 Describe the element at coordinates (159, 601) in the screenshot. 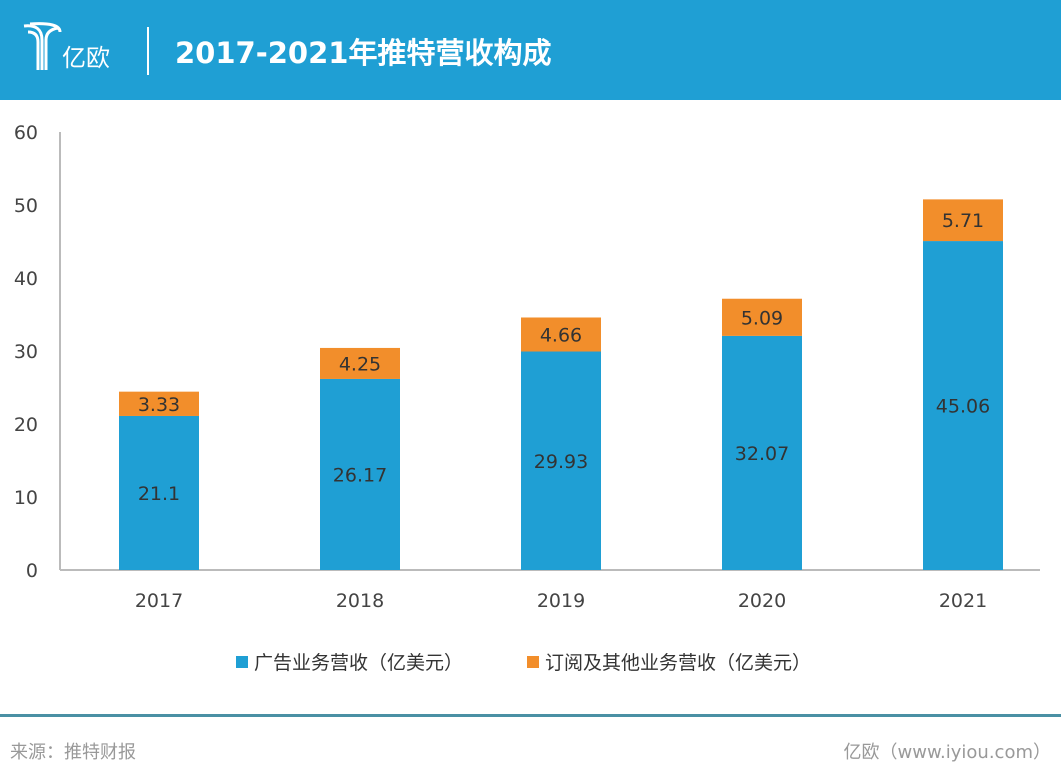

I see `x-tick-label: 2017` at that location.